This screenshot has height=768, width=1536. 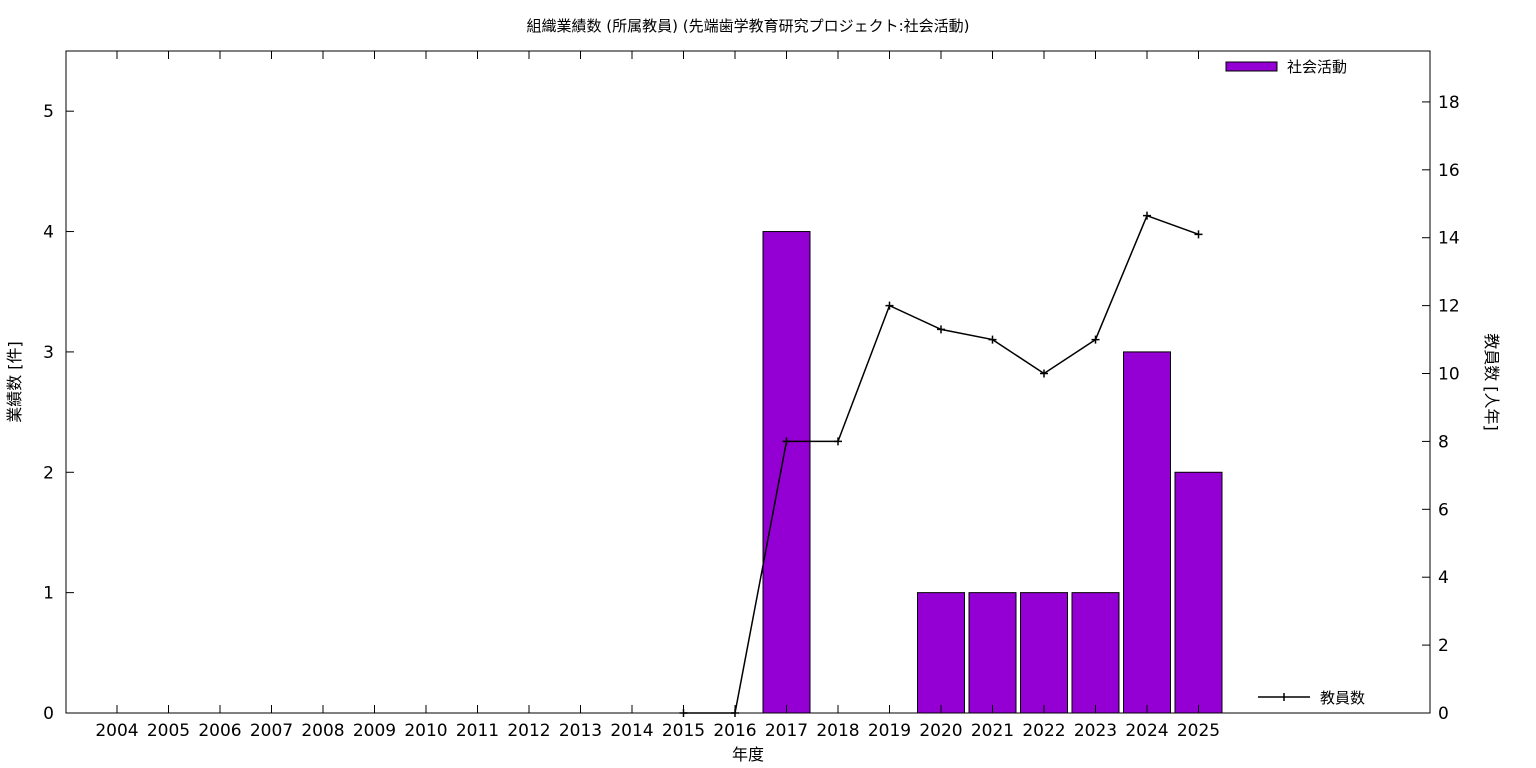 What do you see at coordinates (837, 731) in the screenshot?
I see `x-tick-label-2018: 2018` at bounding box center [837, 731].